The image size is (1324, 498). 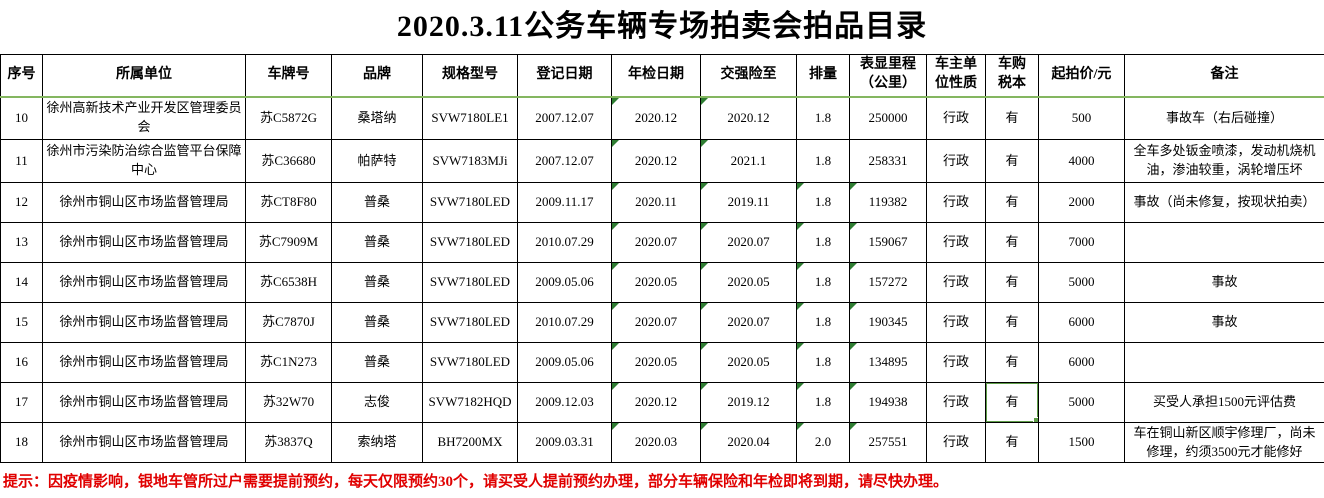 I want to click on cell-remark: 事故（尚未修复，按现状拍卖）, so click(x=1224, y=202).